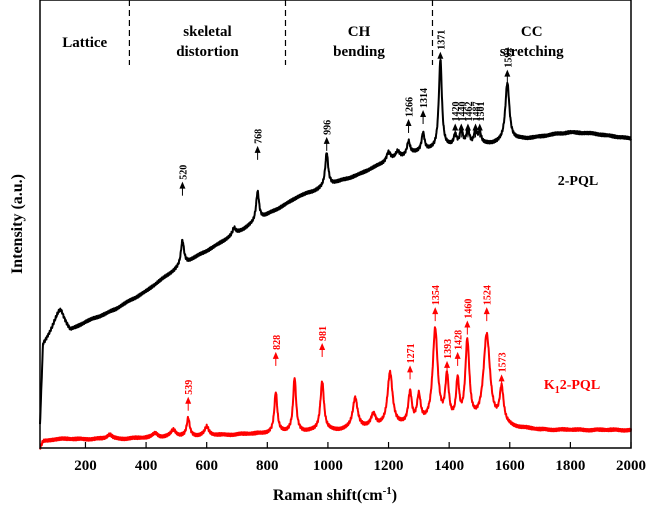 Image resolution: width=657 pixels, height=513 pixels. I want to click on series-legend-label: K12-PQL, so click(572, 387).